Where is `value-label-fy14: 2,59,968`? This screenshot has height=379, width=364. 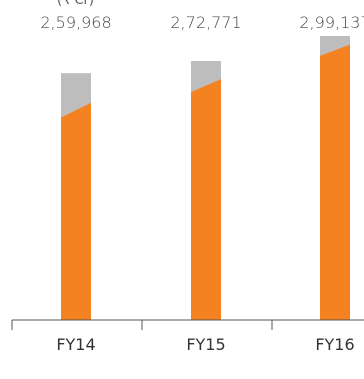
value-label-fy14: 2,59,968 is located at coordinates (75, 22).